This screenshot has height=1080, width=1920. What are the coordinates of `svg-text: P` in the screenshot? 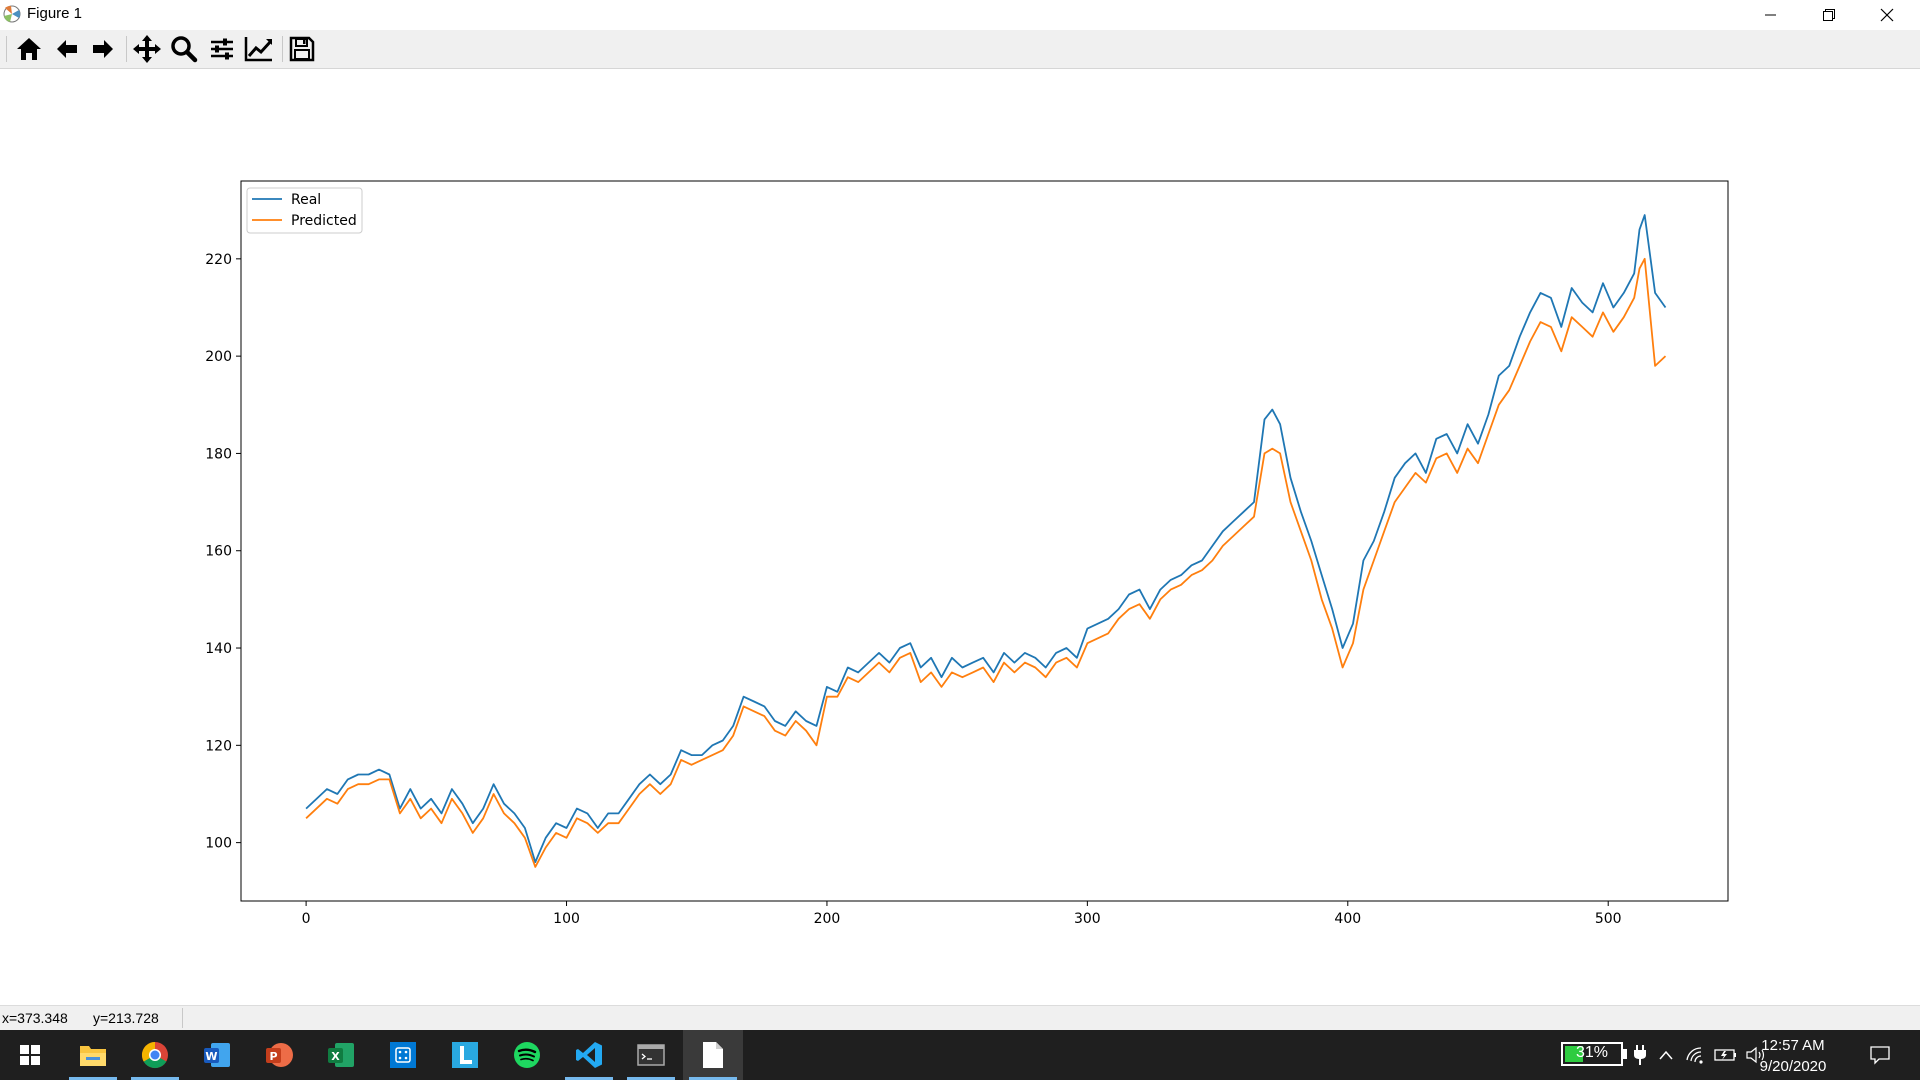 It's located at (273, 1056).